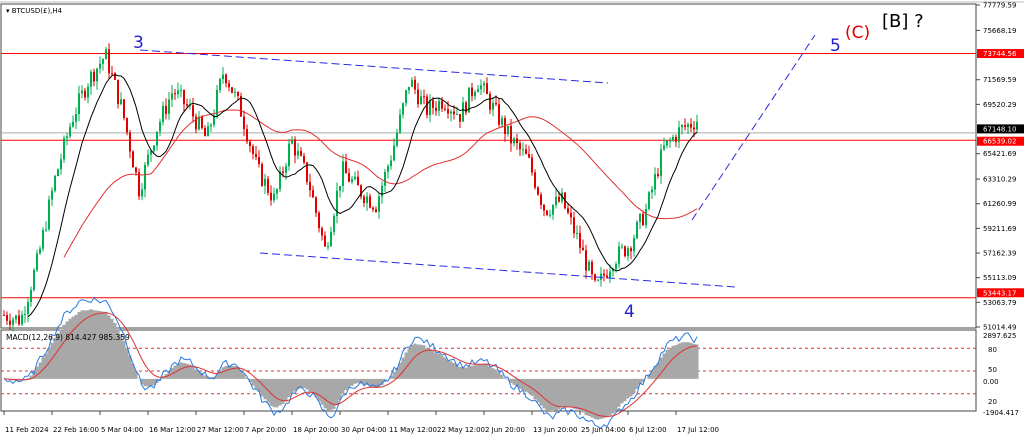  I want to click on time-tick-label: 13 Jun 20:00, so click(555, 430).